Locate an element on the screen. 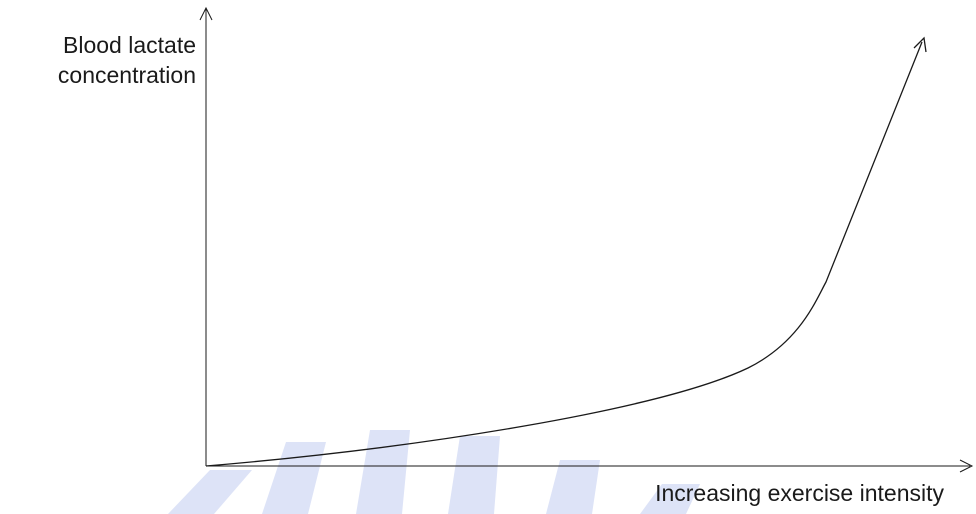 The height and width of the screenshot is (514, 976). x-axis-arrowhead is located at coordinates (966, 466).